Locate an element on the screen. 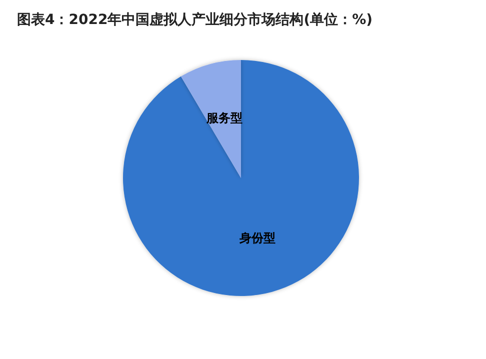 The width and height of the screenshot is (486, 359). slice-label: 身份型 is located at coordinates (257, 237).